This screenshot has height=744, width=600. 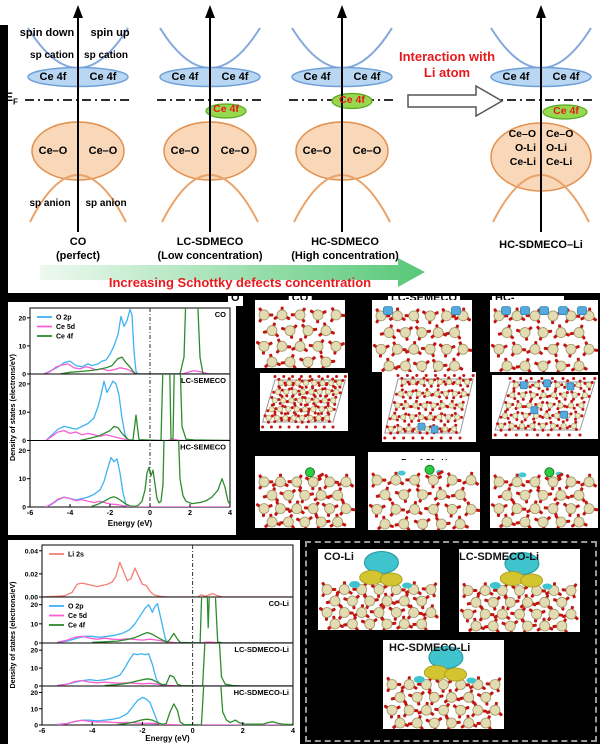 What do you see at coordinates (541, 245) in the screenshot?
I see `col-caption-hcli: HC-SDMECO–Li` at bounding box center [541, 245].